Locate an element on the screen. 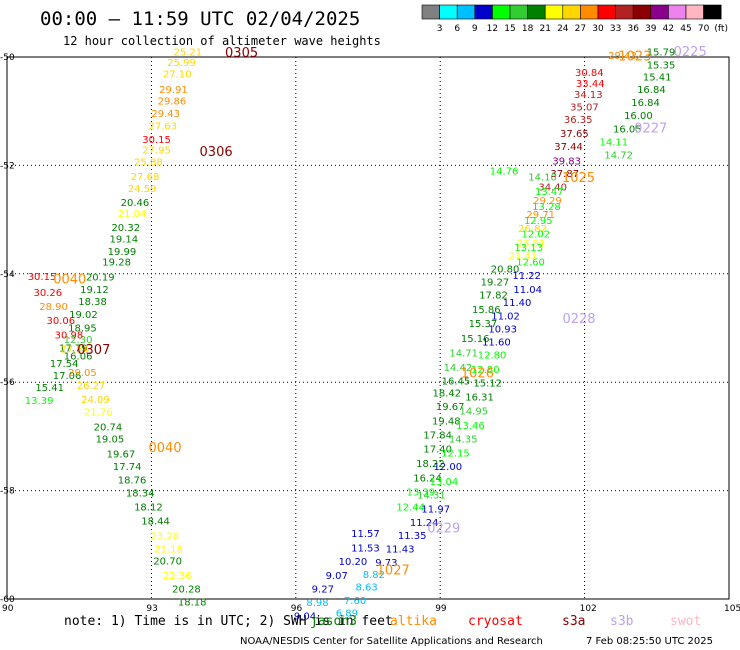  wave-height-label: 16.31 is located at coordinates (479, 398).